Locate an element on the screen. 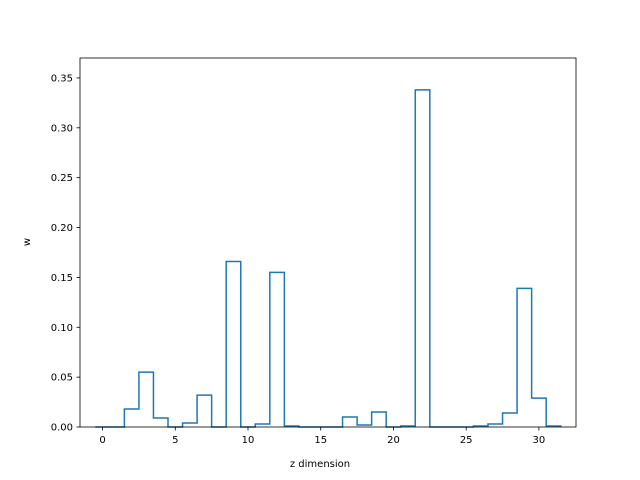 Image resolution: width=640 pixels, height=480 pixels. y-tick-label: 0.35 is located at coordinates (62, 78).